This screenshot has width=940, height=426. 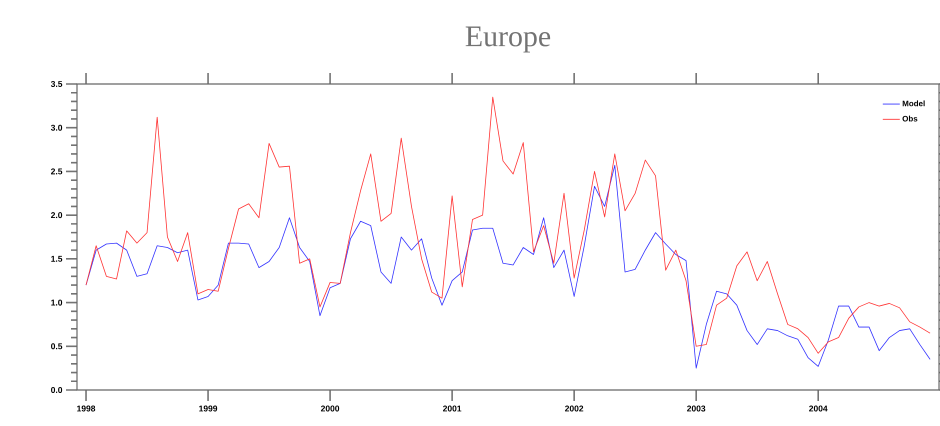 I want to click on y-tick-label: 0.0, so click(x=56, y=390).